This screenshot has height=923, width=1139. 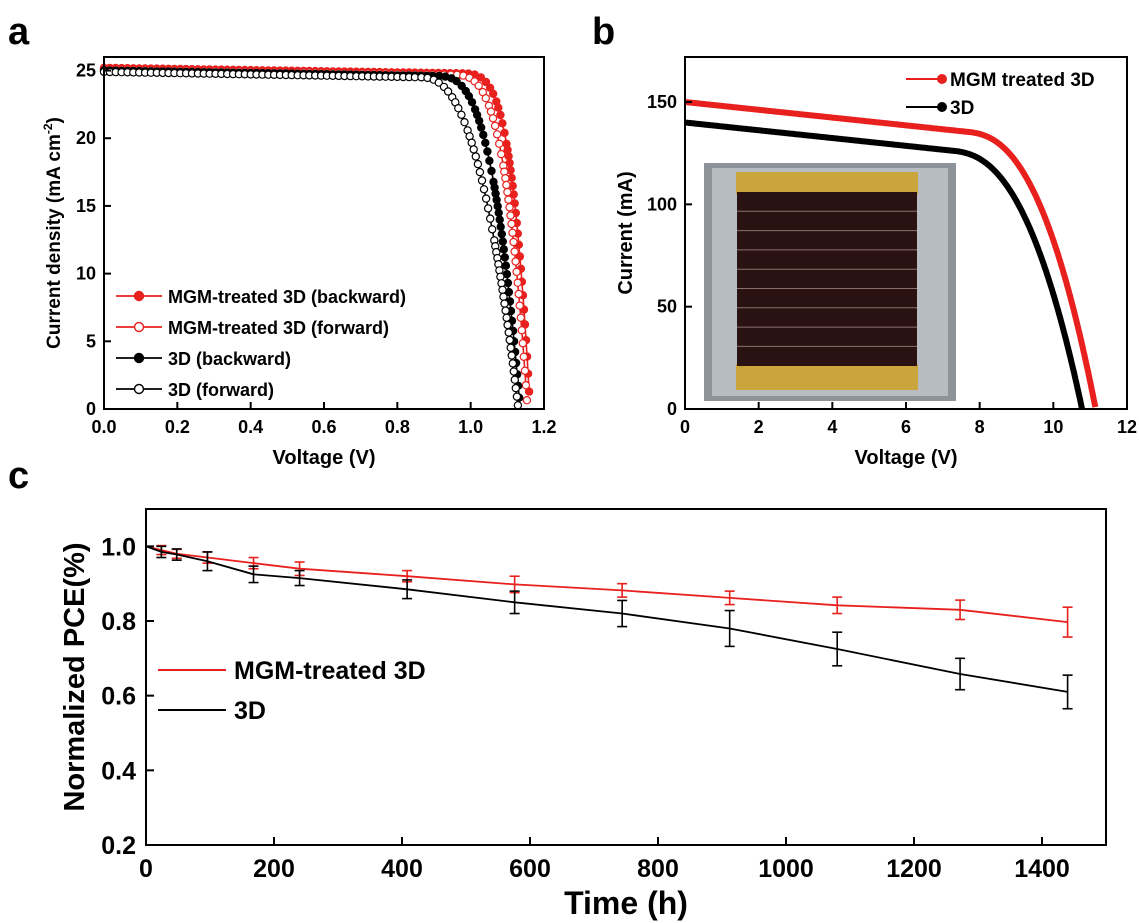 I want to click on panel-a-ytick-label: 0, so click(x=91, y=409).